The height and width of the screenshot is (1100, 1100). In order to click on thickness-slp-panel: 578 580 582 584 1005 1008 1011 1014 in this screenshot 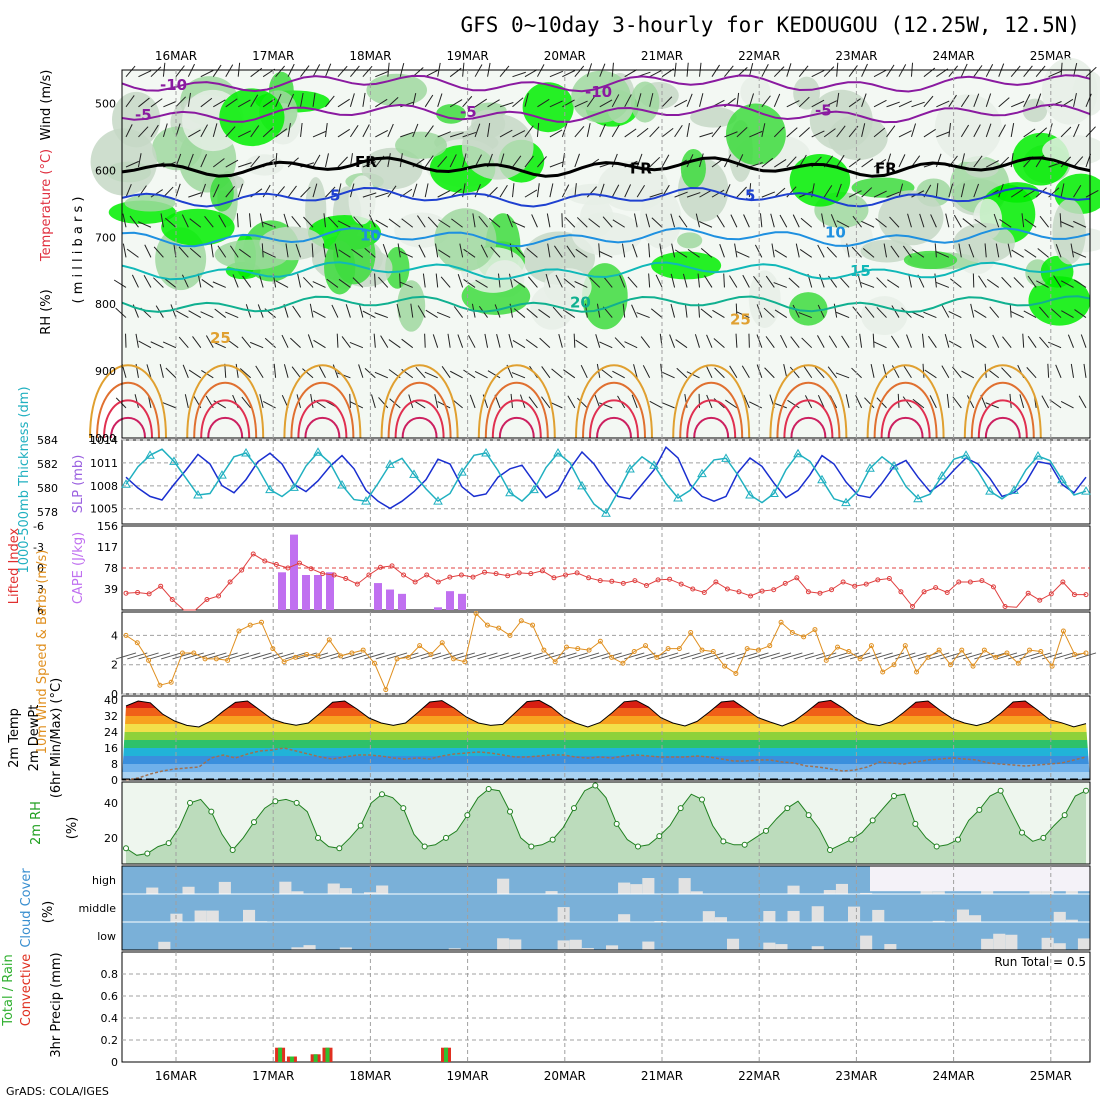, I will do `click(564, 479)`.